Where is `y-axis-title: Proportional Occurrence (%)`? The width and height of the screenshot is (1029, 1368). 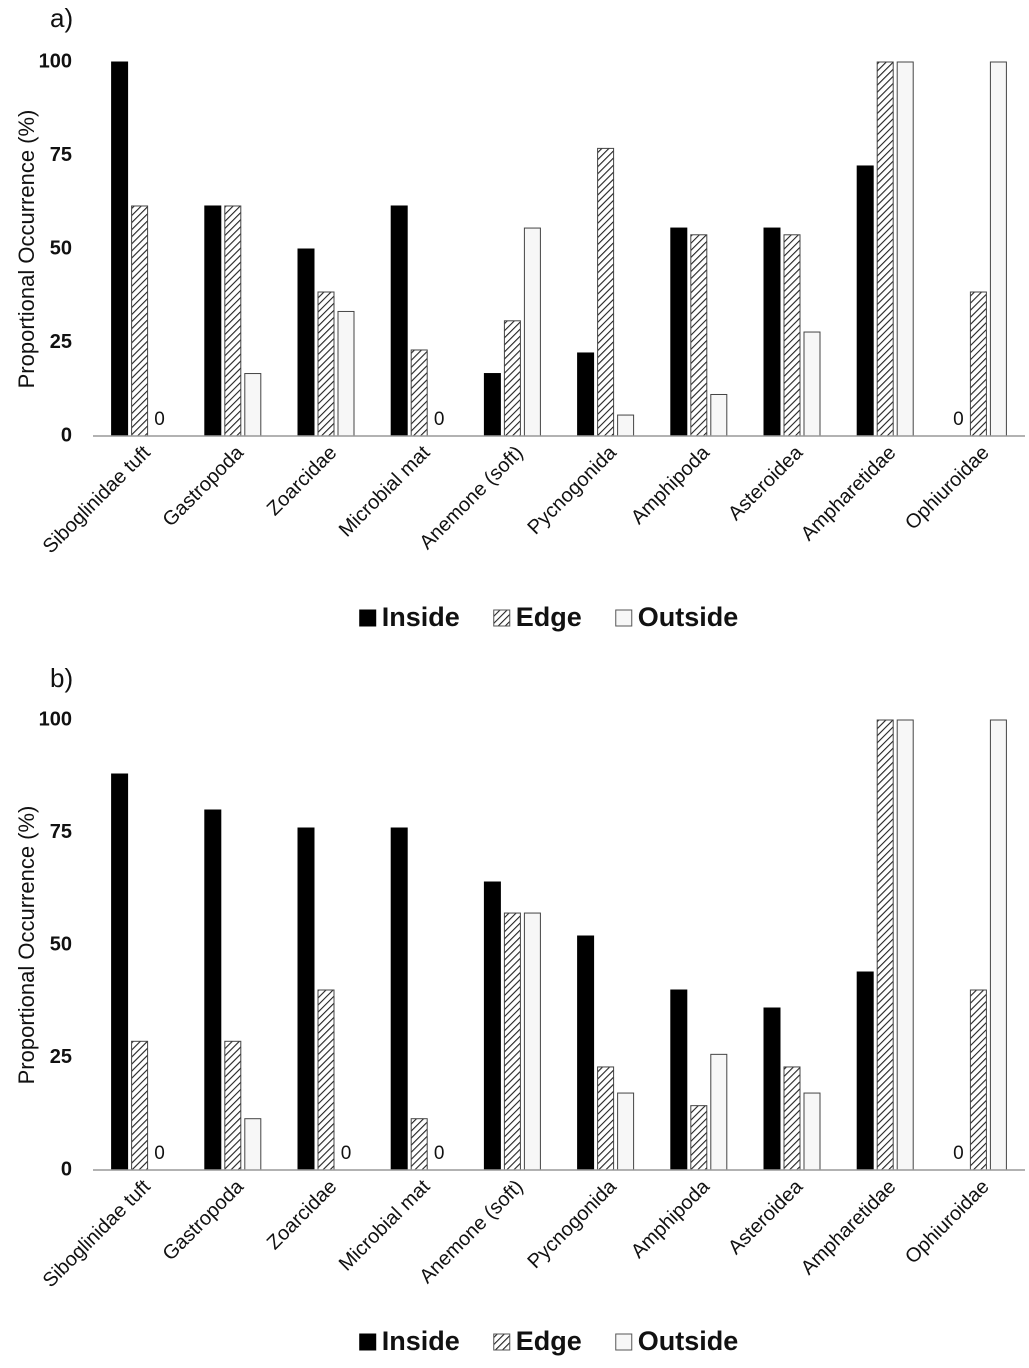 y-axis-title: Proportional Occurrence (%) is located at coordinates (26, 945).